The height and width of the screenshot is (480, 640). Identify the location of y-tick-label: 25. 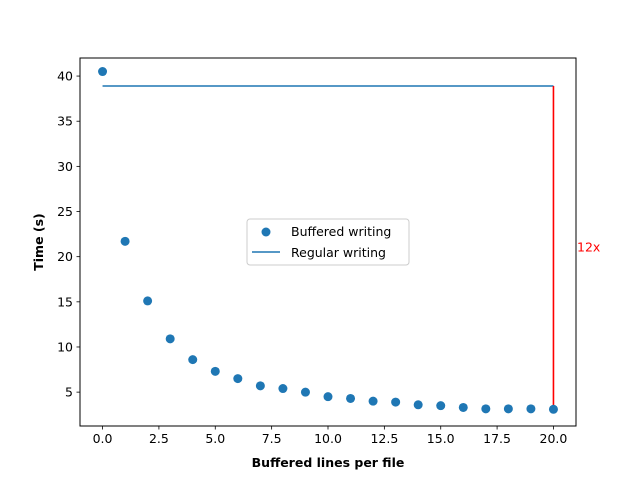
(65, 211).